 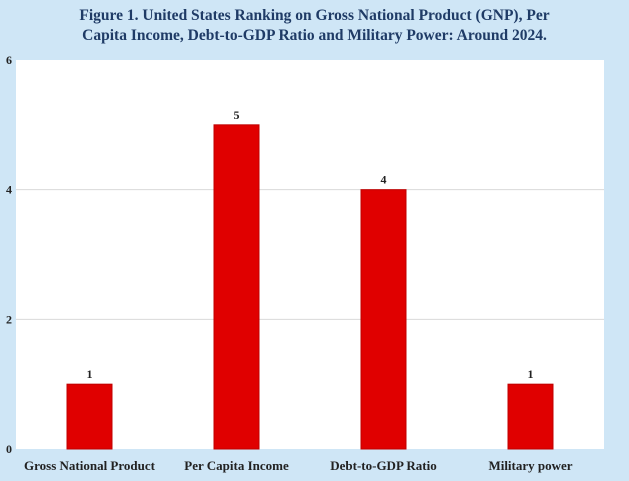 What do you see at coordinates (383, 465) in the screenshot?
I see `category-label: Debt-to-GDP Ratio` at bounding box center [383, 465].